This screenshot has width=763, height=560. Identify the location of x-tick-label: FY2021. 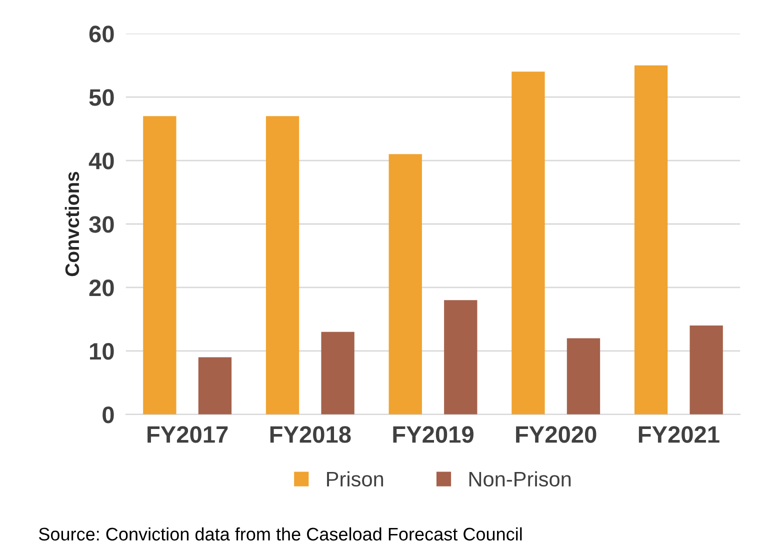
(679, 434).